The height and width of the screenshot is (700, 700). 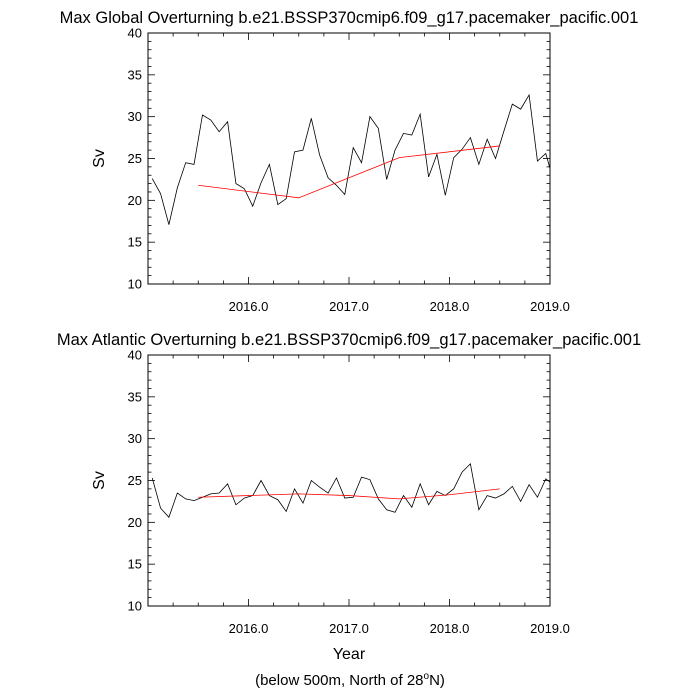 I want to click on figure-caption: (below 500m, North of 28oN), so click(x=350, y=680).